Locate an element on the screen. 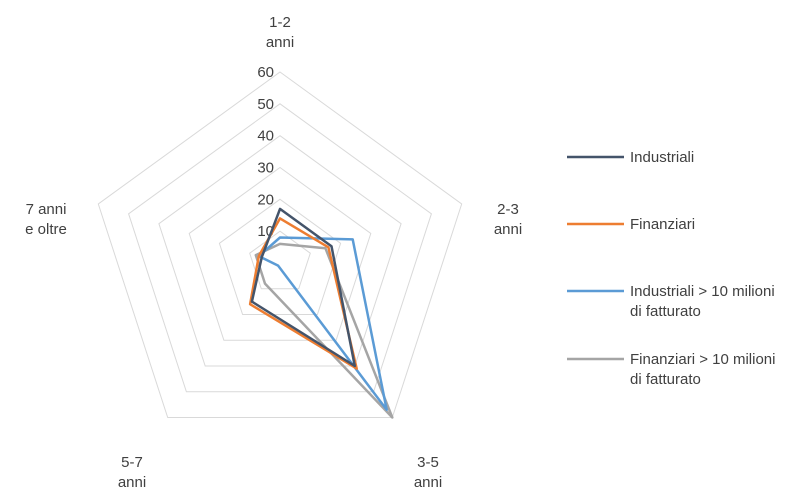  category-label-2: 3-5 anni is located at coordinates (428, 472).